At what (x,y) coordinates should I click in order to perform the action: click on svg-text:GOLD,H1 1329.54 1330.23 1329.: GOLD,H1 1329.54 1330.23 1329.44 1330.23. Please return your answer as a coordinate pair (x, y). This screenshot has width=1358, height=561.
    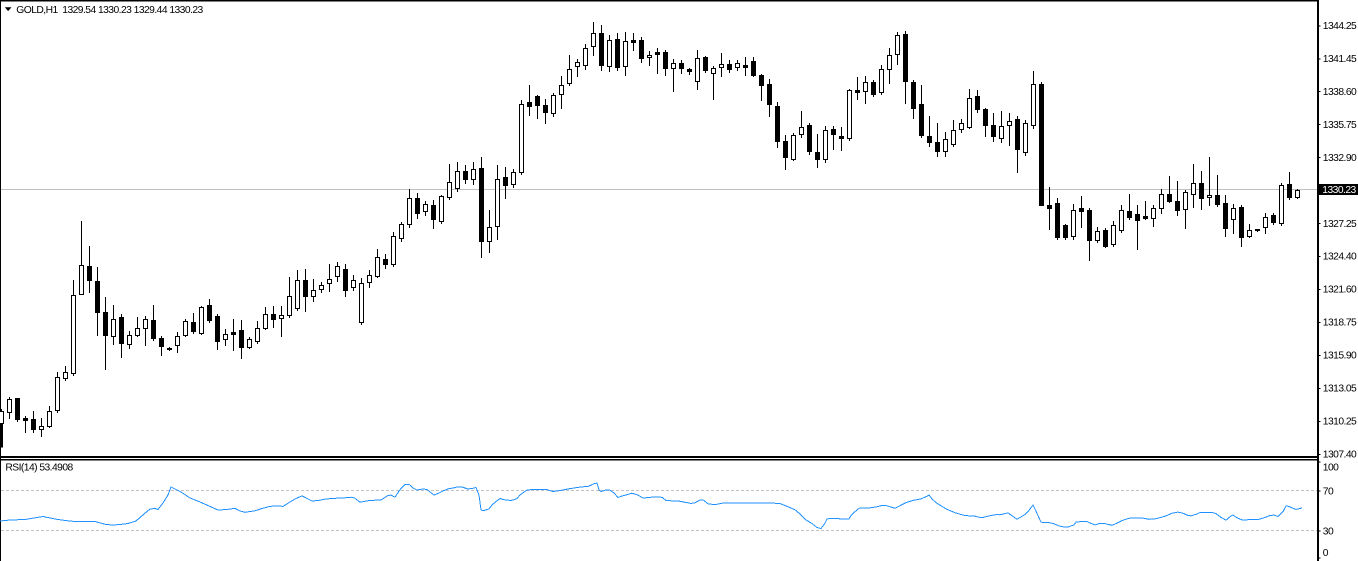
    Looking at the image, I should click on (109, 10).